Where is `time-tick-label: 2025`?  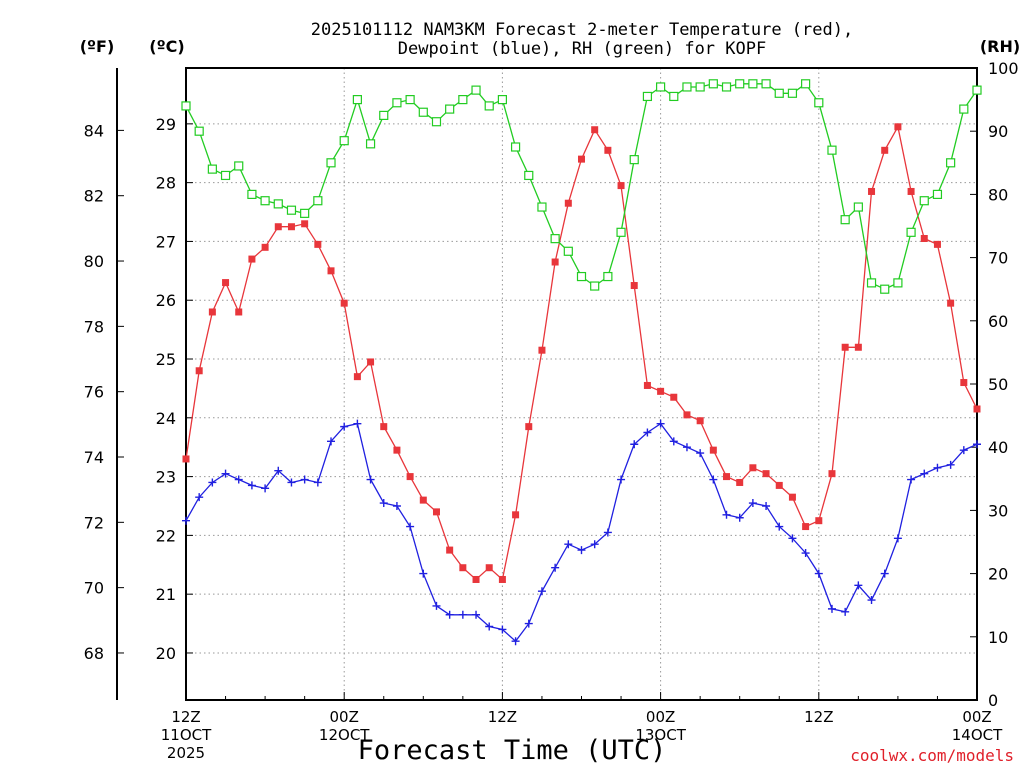
time-tick-label: 2025 is located at coordinates (186, 753).